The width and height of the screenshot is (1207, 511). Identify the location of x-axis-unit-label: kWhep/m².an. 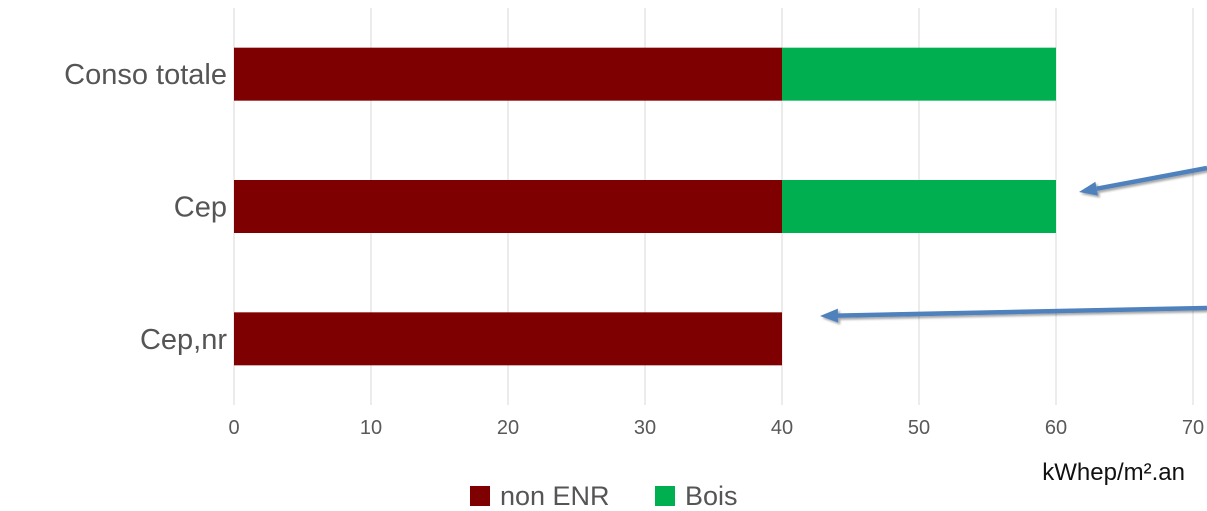
(1113, 472).